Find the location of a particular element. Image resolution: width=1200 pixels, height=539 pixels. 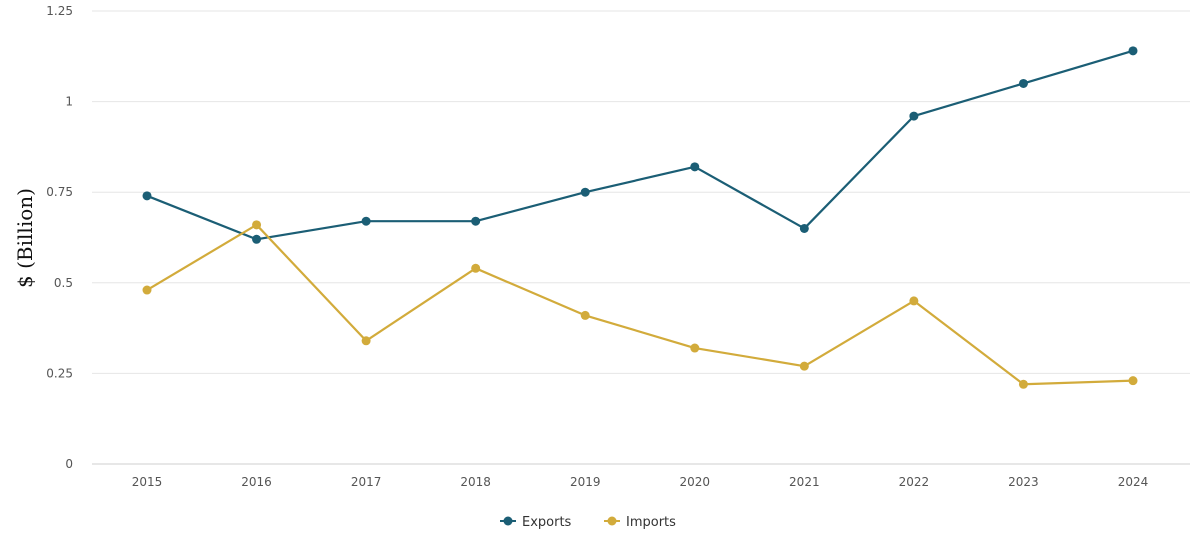

x-tick-label: 2019 is located at coordinates (585, 482).